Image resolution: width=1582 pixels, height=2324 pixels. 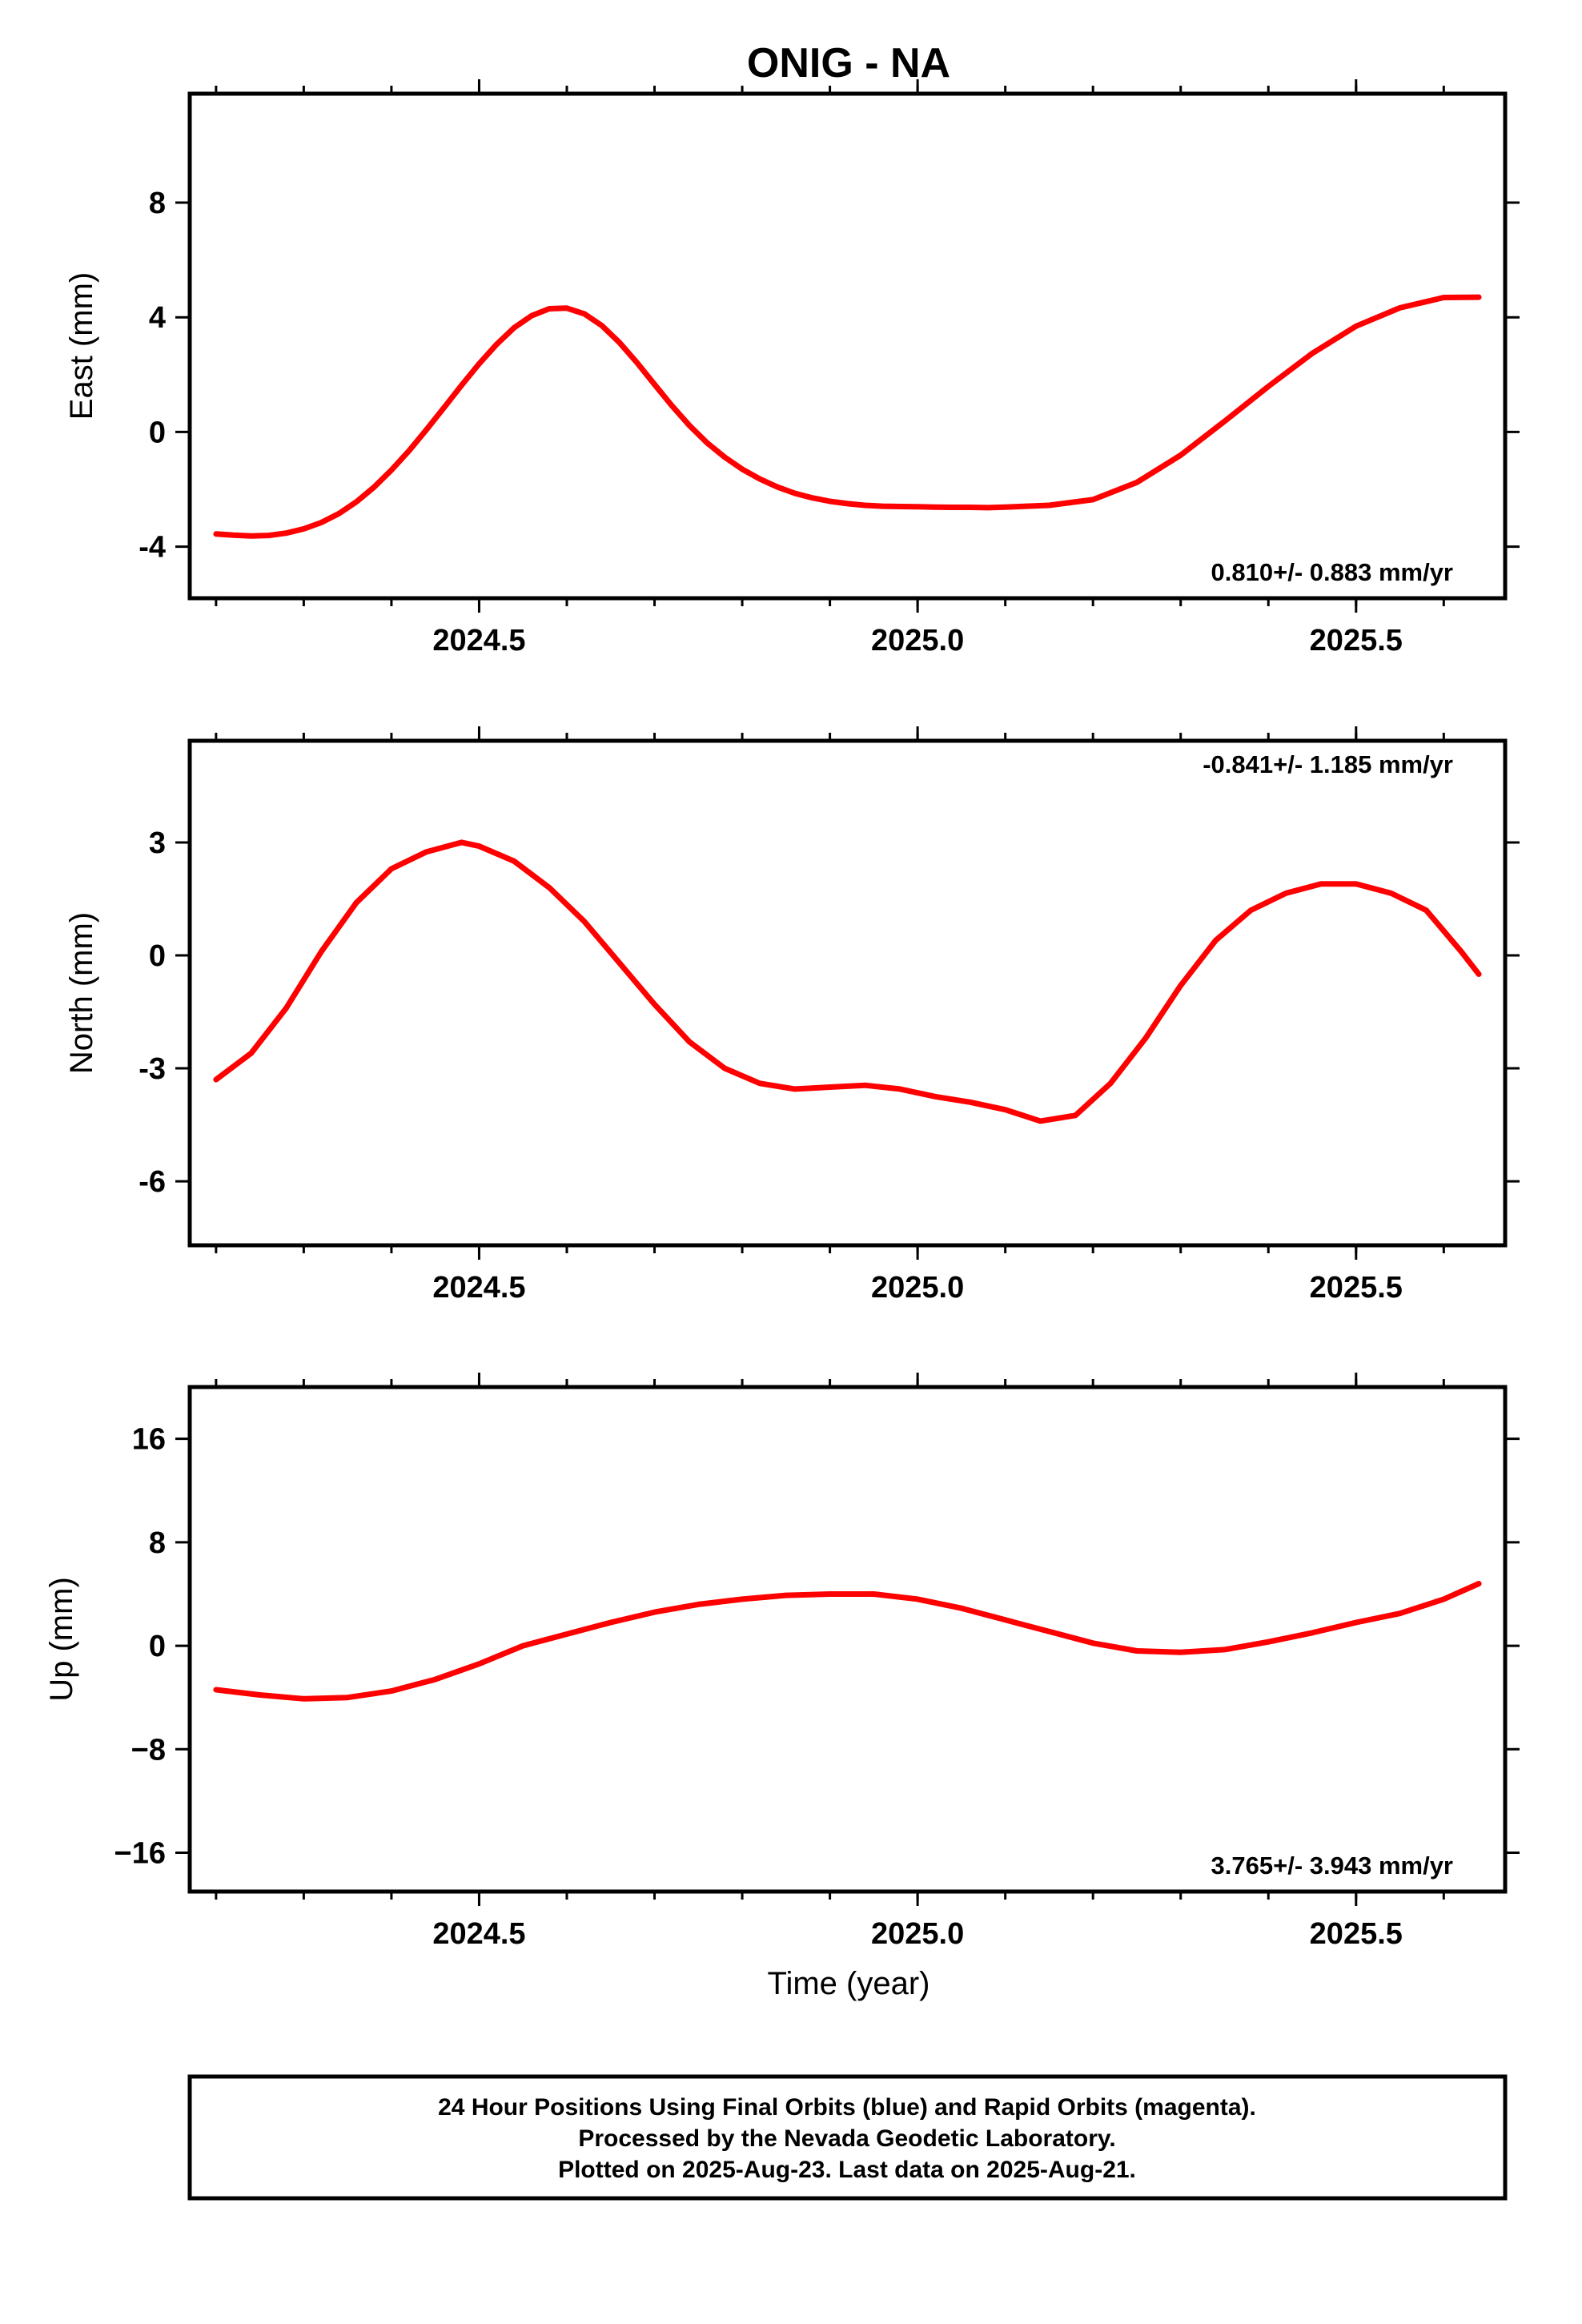 I want to click on y-tick-label: -3, so click(x=152, y=1069).